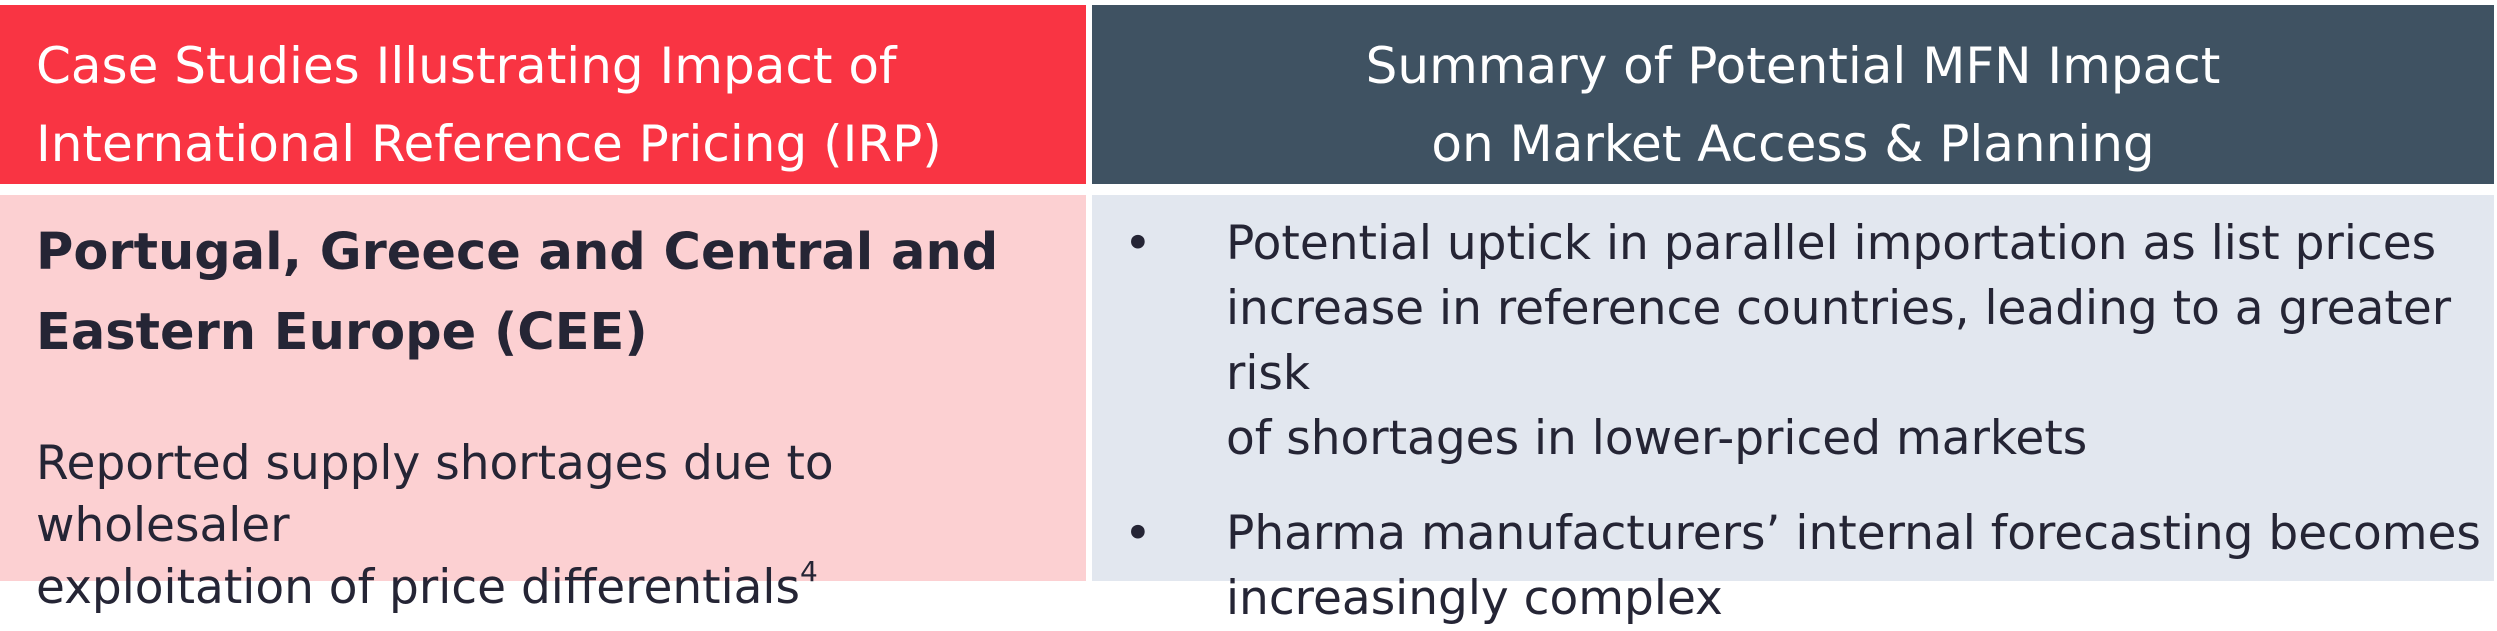 The image size is (2497, 631). What do you see at coordinates (1793, 66) in the screenshot?
I see `header-line: Summary of Potential MFN Impact` at bounding box center [1793, 66].